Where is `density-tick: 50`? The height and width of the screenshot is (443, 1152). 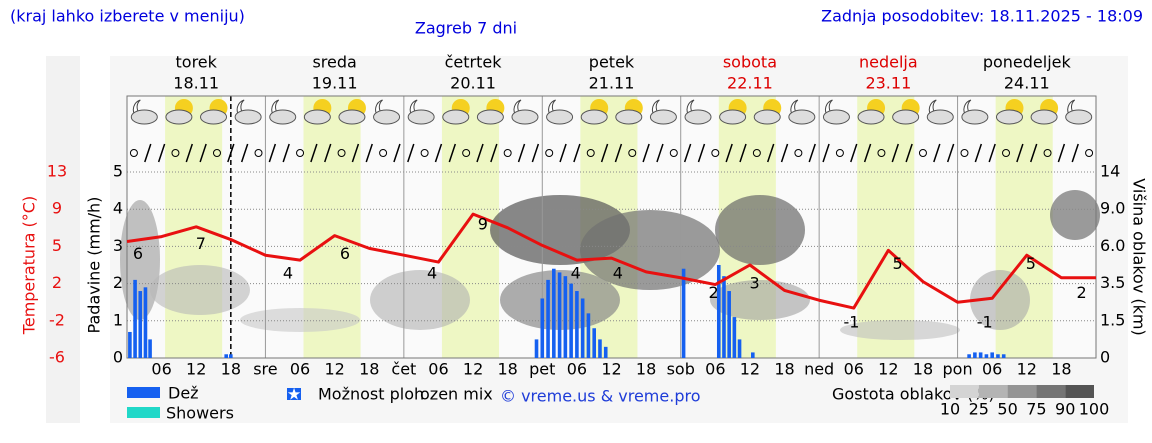 density-tick: 50 is located at coordinates (1007, 409).